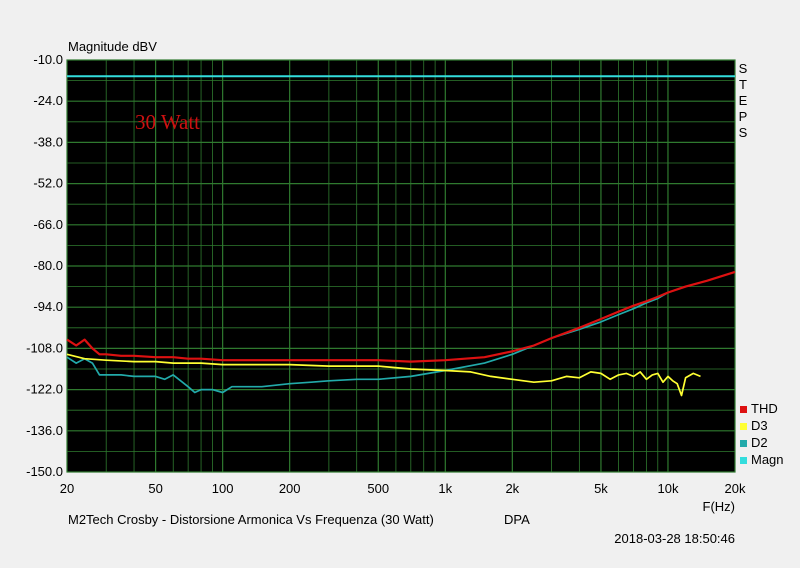 This screenshot has width=800, height=568. I want to click on x-tick-label: 5k, so click(601, 488).